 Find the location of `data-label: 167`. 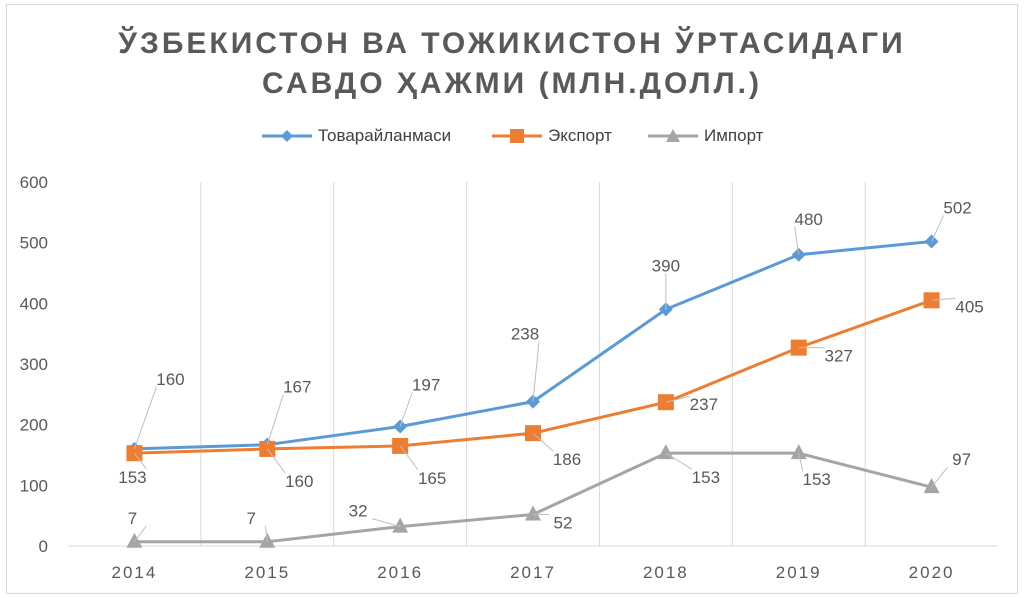

data-label: 167 is located at coordinates (297, 387).